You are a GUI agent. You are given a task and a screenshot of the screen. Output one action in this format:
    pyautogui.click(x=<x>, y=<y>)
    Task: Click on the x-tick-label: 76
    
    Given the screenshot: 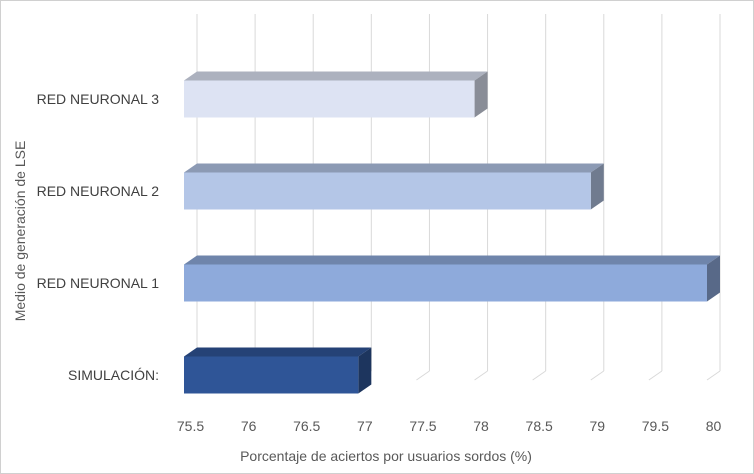 What is the action you would take?
    pyautogui.click(x=249, y=426)
    